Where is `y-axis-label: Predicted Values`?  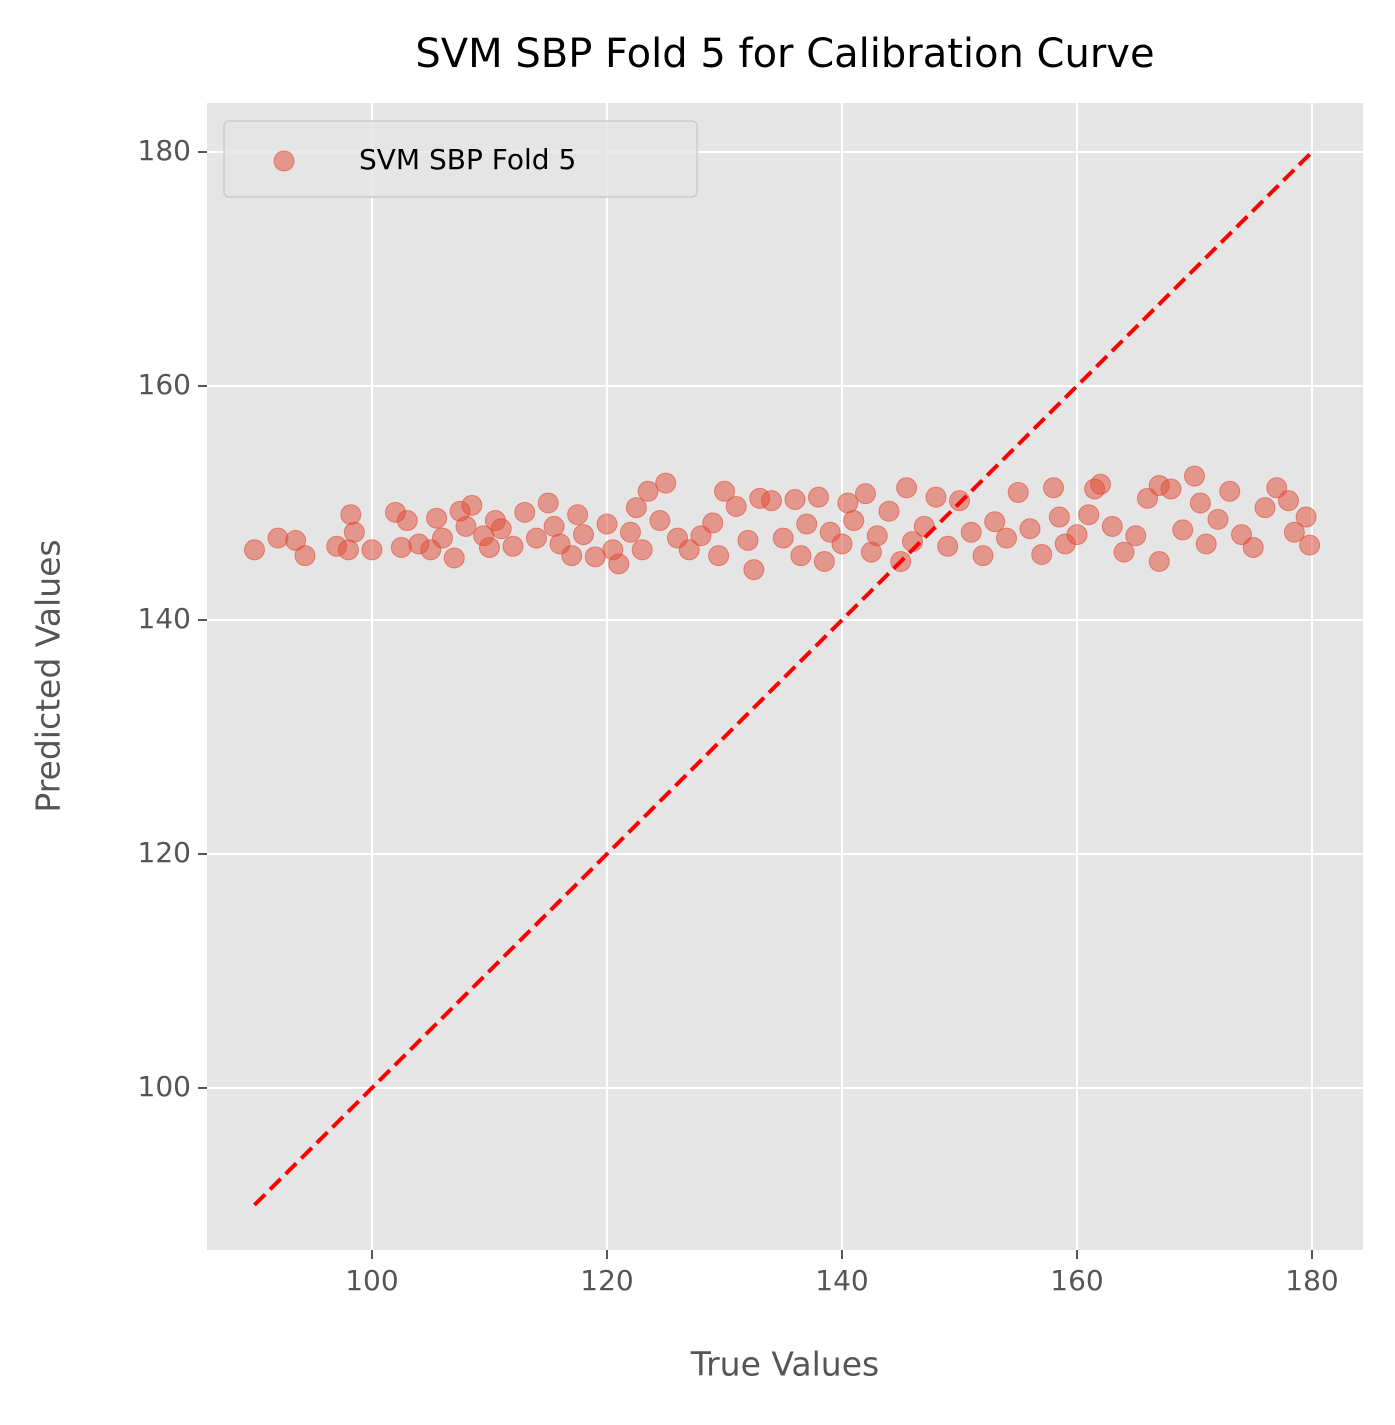
y-axis-label: Predicted Values is located at coordinates (48, 675).